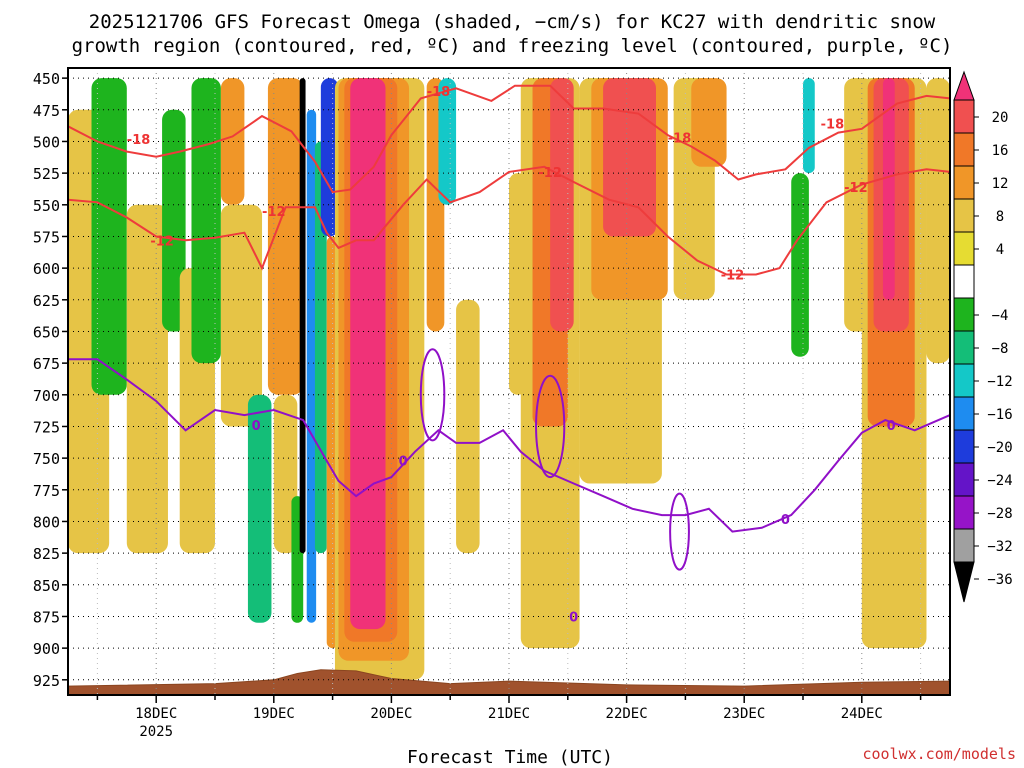 Image resolution: width=1024 pixels, height=768 pixels. What do you see at coordinates (46, 301) in the screenshot?
I see `y-tick-label-625: 625` at bounding box center [46, 301].